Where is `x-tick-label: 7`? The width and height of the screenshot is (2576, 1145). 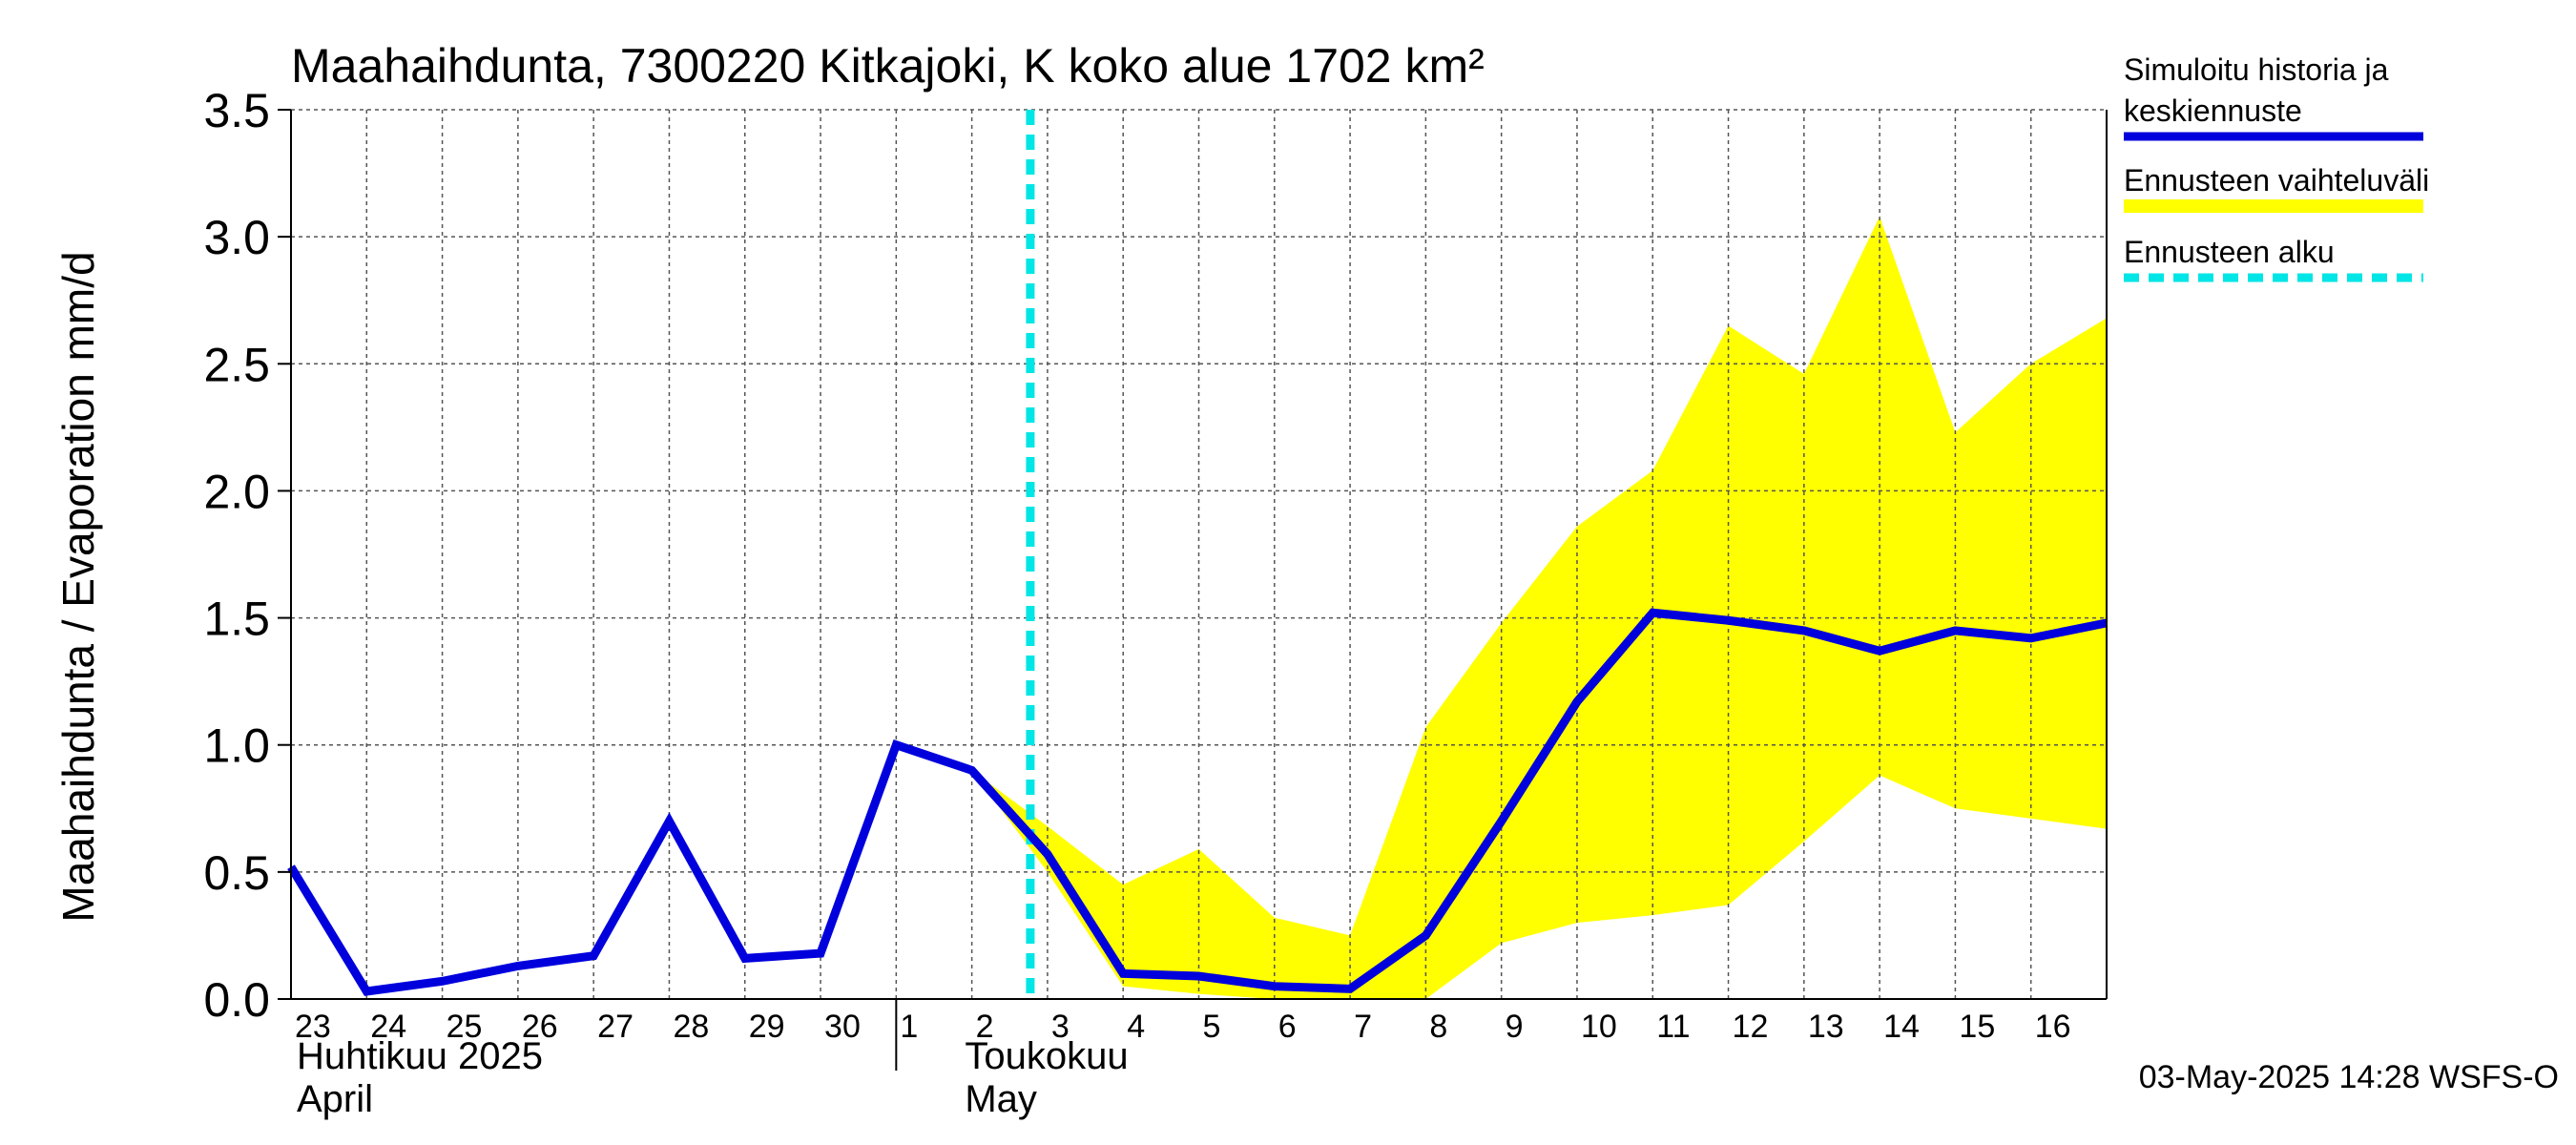 x-tick-label: 7 is located at coordinates (1363, 1027).